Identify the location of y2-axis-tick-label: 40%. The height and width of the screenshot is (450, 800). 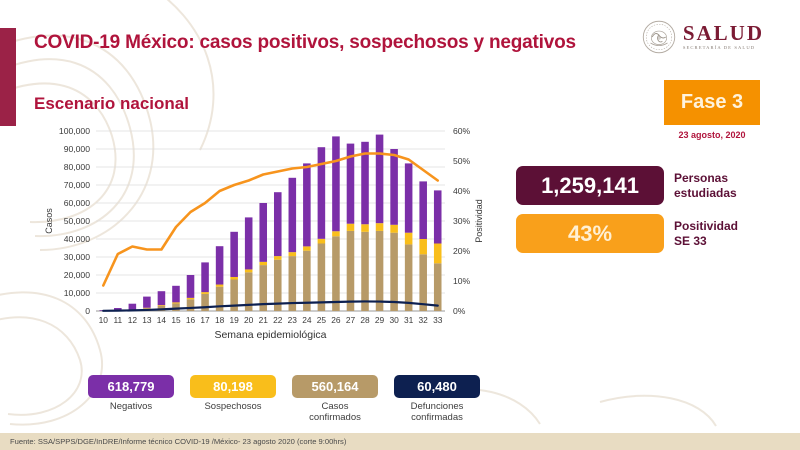
(462, 191).